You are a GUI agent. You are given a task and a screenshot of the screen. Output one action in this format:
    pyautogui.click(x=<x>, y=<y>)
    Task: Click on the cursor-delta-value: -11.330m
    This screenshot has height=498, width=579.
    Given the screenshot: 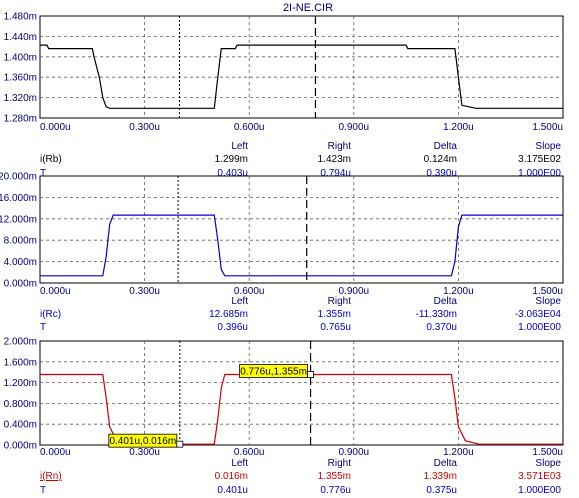 What is the action you would take?
    pyautogui.click(x=436, y=314)
    